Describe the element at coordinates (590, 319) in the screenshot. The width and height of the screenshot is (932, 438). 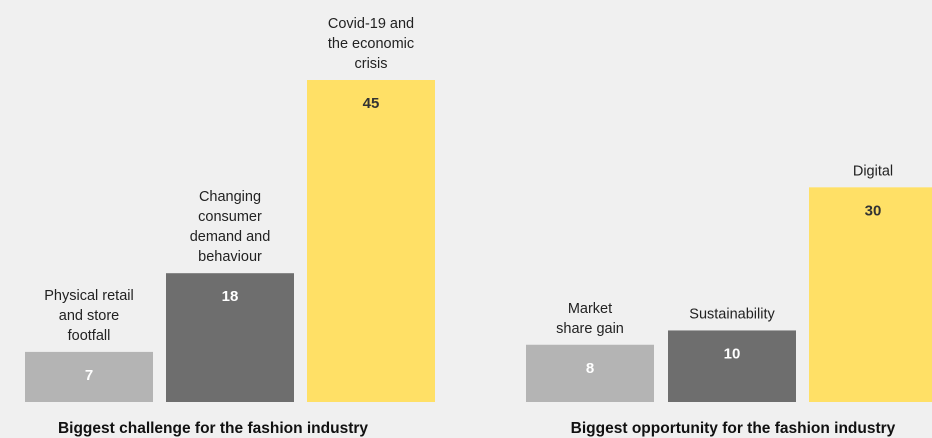
I see `category-label: Market share gain` at that location.